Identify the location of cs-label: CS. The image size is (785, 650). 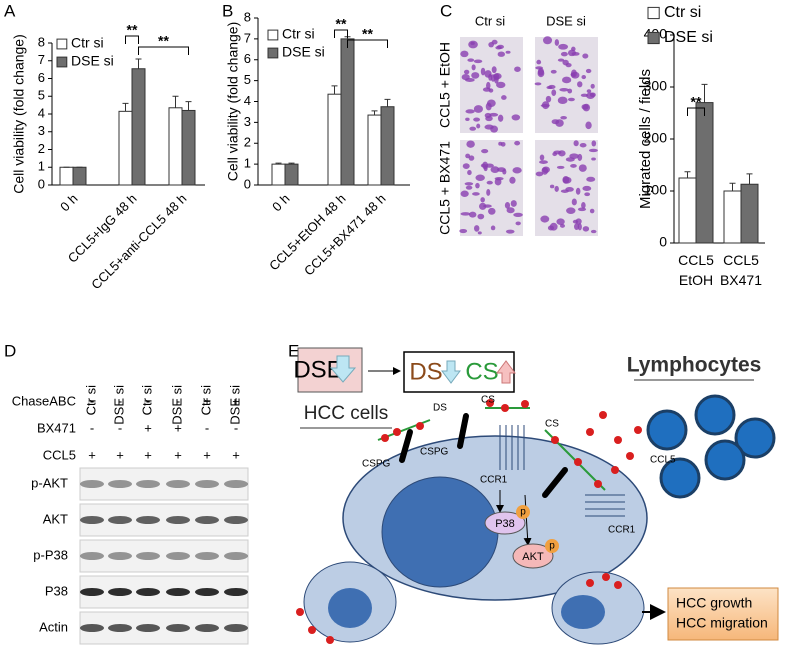
(481, 371).